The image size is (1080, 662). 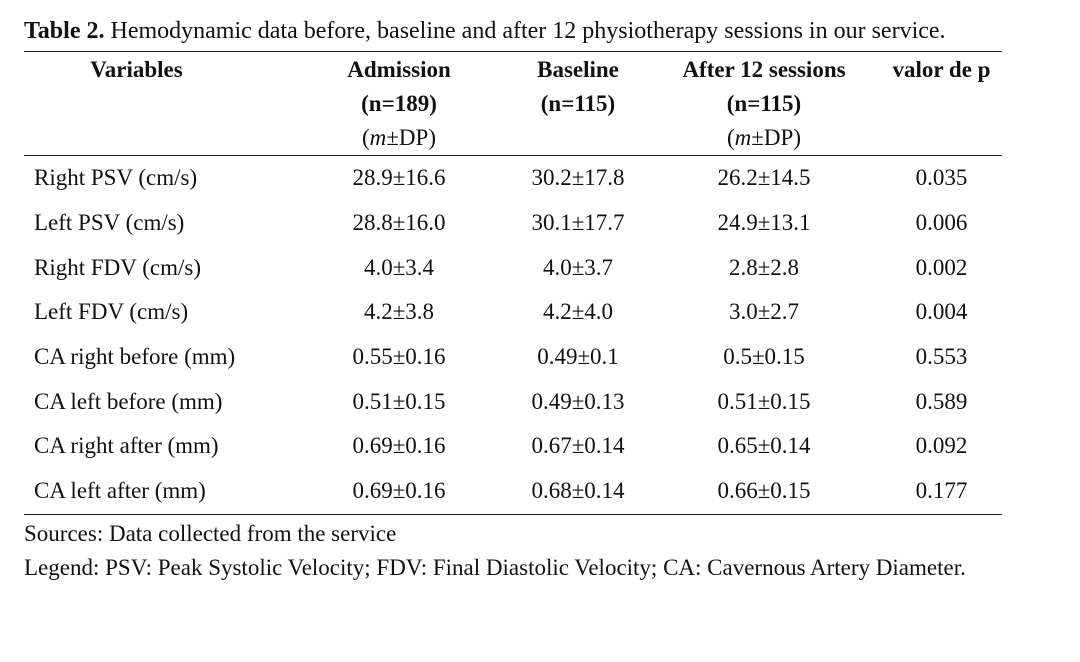 What do you see at coordinates (135, 357) in the screenshot?
I see `cell-variable: CA right before (mm)` at bounding box center [135, 357].